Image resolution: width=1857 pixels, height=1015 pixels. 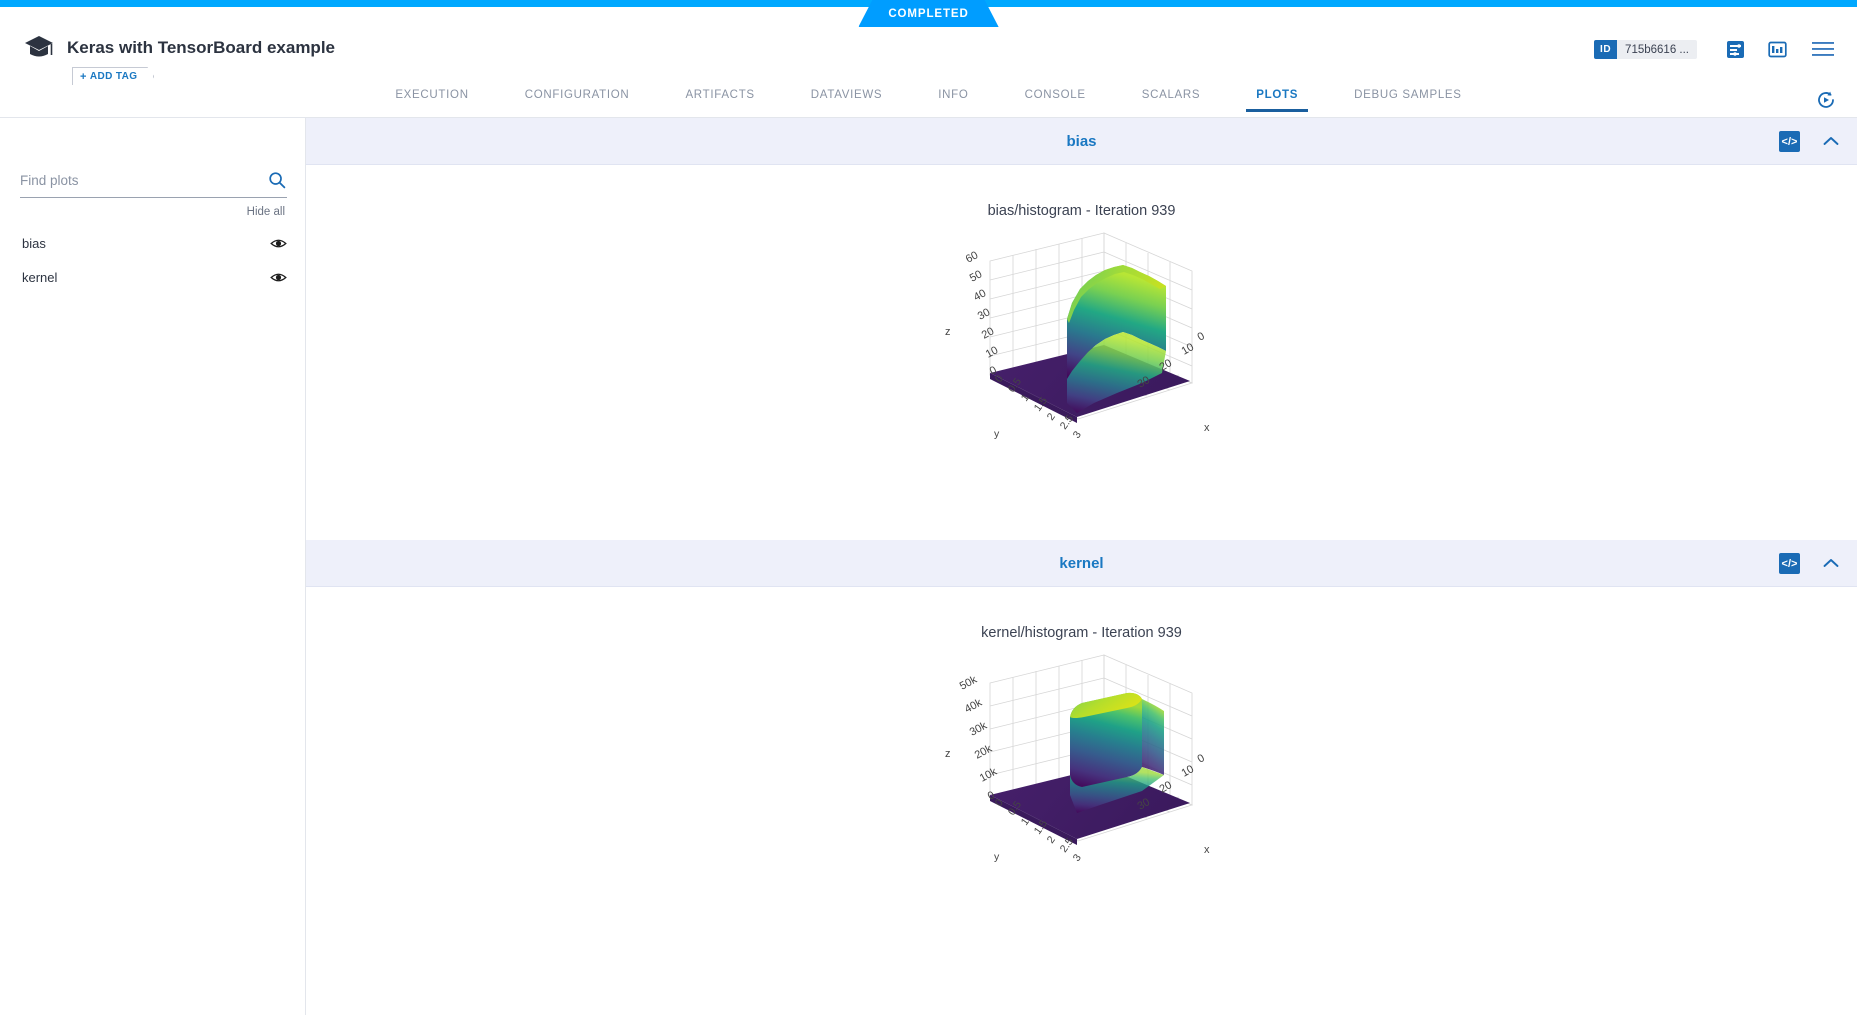 I want to click on status-label: COMPLETED, so click(x=928, y=13).